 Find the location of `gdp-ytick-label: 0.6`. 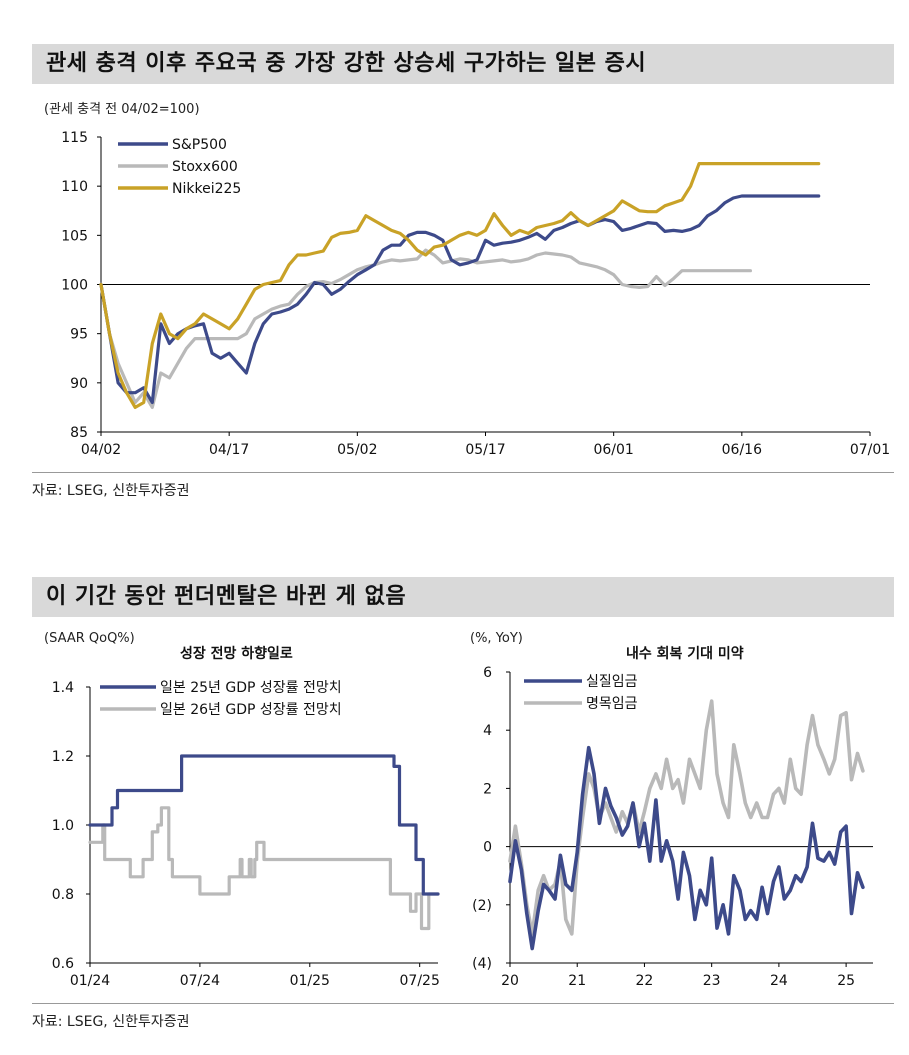

gdp-ytick-label: 0.6 is located at coordinates (63, 964).